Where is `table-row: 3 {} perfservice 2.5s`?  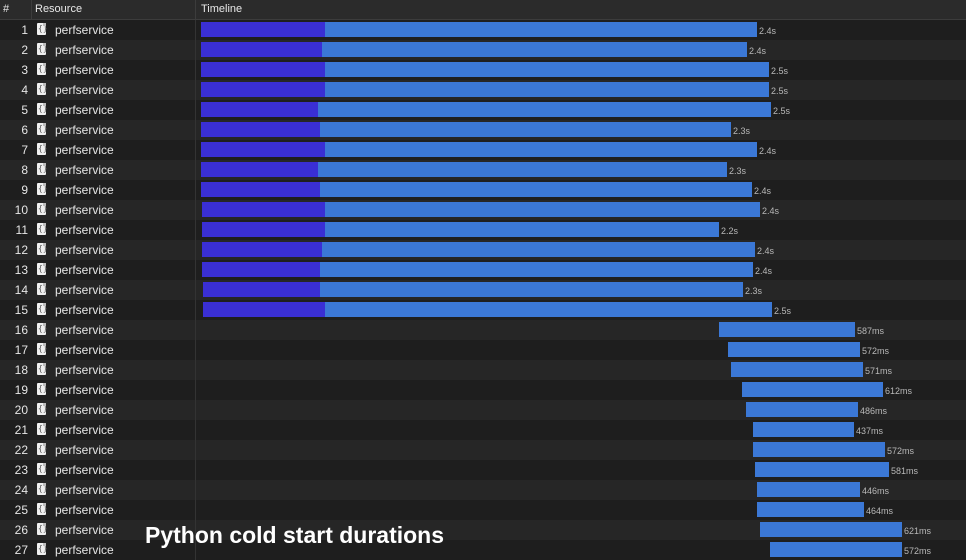 table-row: 3 {} perfservice 2.5s is located at coordinates (483, 70).